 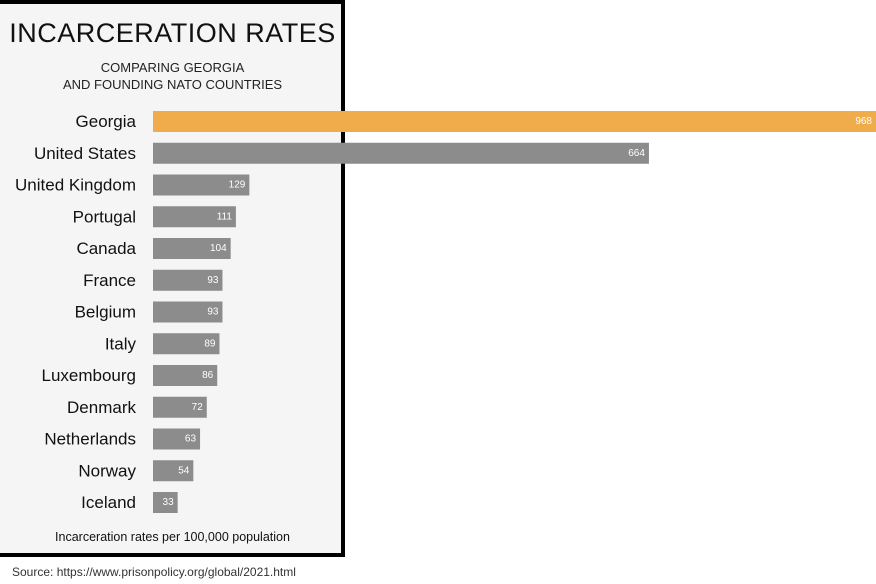 What do you see at coordinates (188, 280) in the screenshot?
I see `bar-france` at bounding box center [188, 280].